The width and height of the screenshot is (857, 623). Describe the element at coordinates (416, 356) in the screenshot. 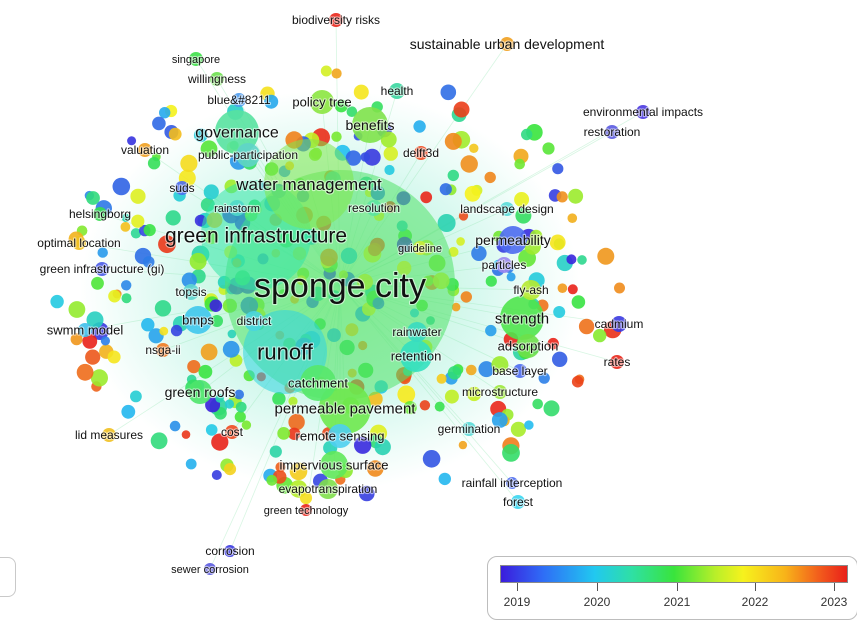

I see `node-retention` at that location.